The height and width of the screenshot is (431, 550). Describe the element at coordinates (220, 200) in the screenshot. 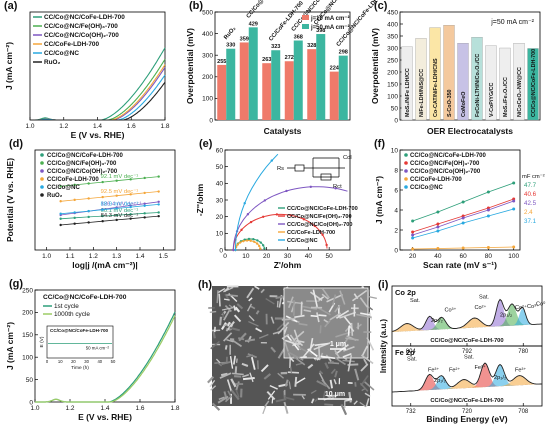

I see `y-tick-label: 30` at that location.